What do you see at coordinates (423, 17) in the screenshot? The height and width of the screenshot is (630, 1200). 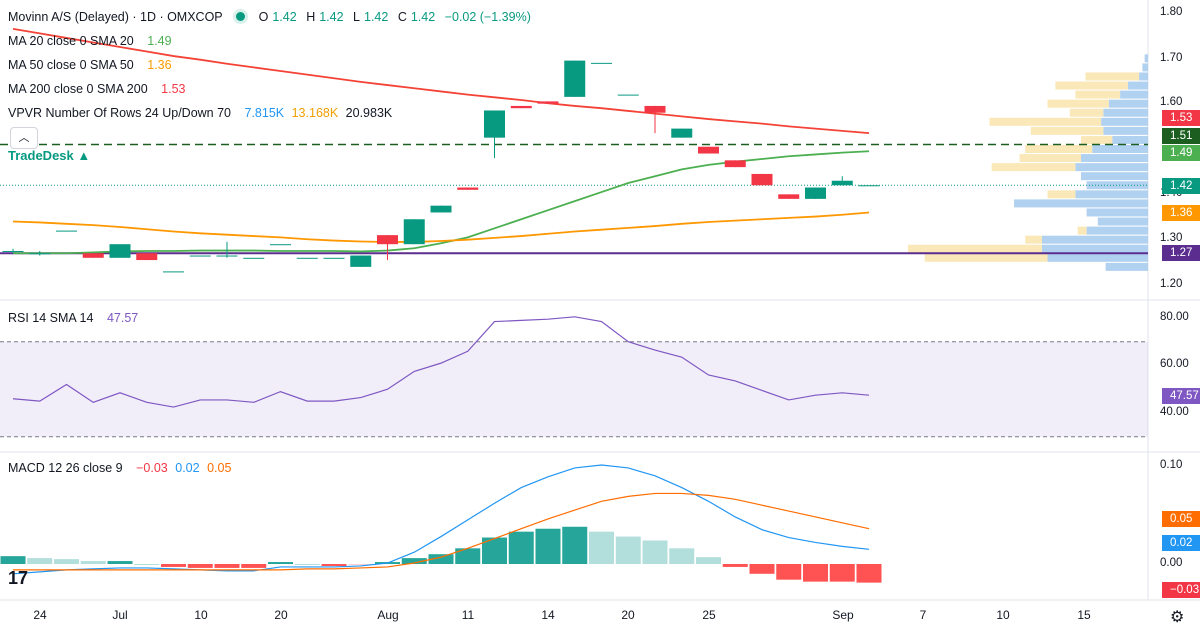 I see `close-value: 1.42` at bounding box center [423, 17].